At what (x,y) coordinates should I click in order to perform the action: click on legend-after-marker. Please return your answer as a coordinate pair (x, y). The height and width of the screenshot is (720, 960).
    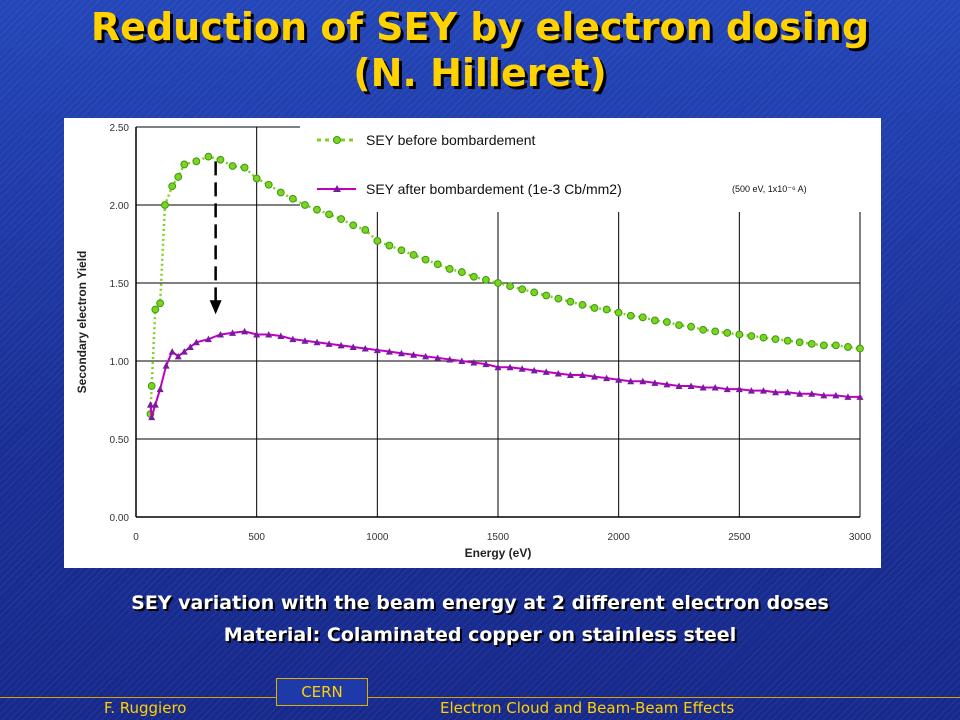
    Looking at the image, I should click on (337, 188).